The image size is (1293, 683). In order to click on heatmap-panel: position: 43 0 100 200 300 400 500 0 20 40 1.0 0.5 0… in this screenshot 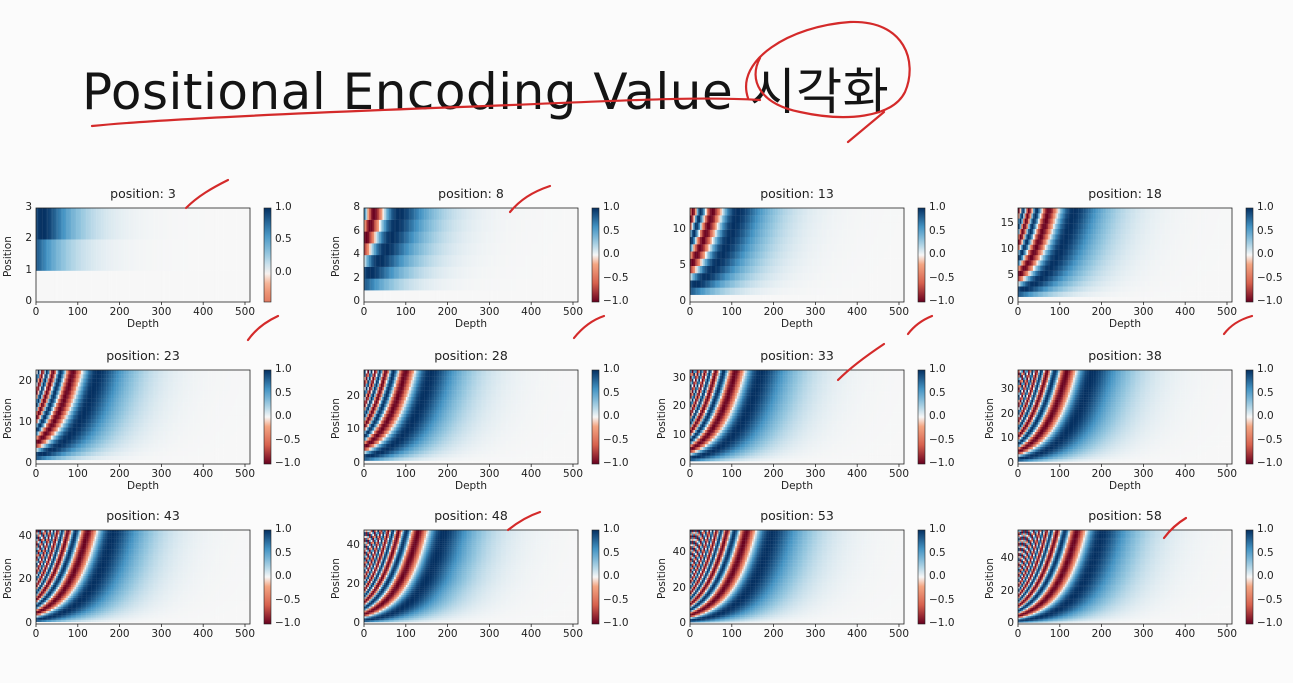, I will do `click(150, 588)`.